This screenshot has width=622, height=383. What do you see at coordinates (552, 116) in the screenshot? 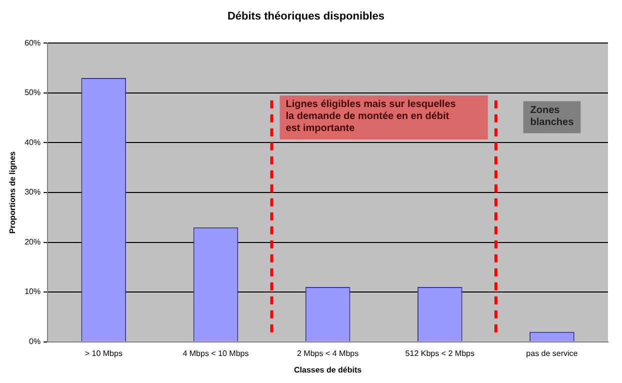
I see `annotation: Zones blanches` at bounding box center [552, 116].